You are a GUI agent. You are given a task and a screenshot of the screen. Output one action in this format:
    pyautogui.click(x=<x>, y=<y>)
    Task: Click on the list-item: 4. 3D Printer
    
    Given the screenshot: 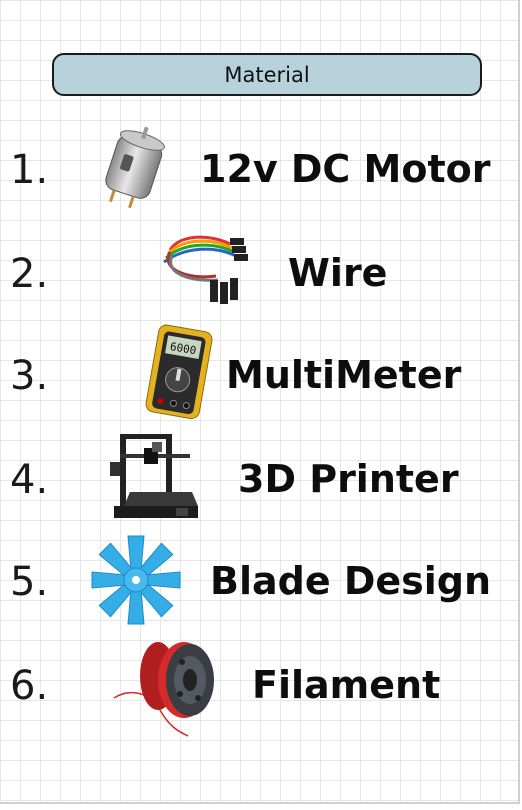 What is the action you would take?
    pyautogui.click(x=259, y=474)
    